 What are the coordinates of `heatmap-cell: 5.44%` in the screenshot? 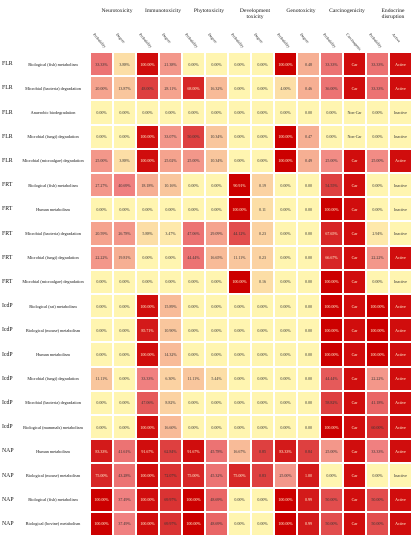 It's located at (216, 378).